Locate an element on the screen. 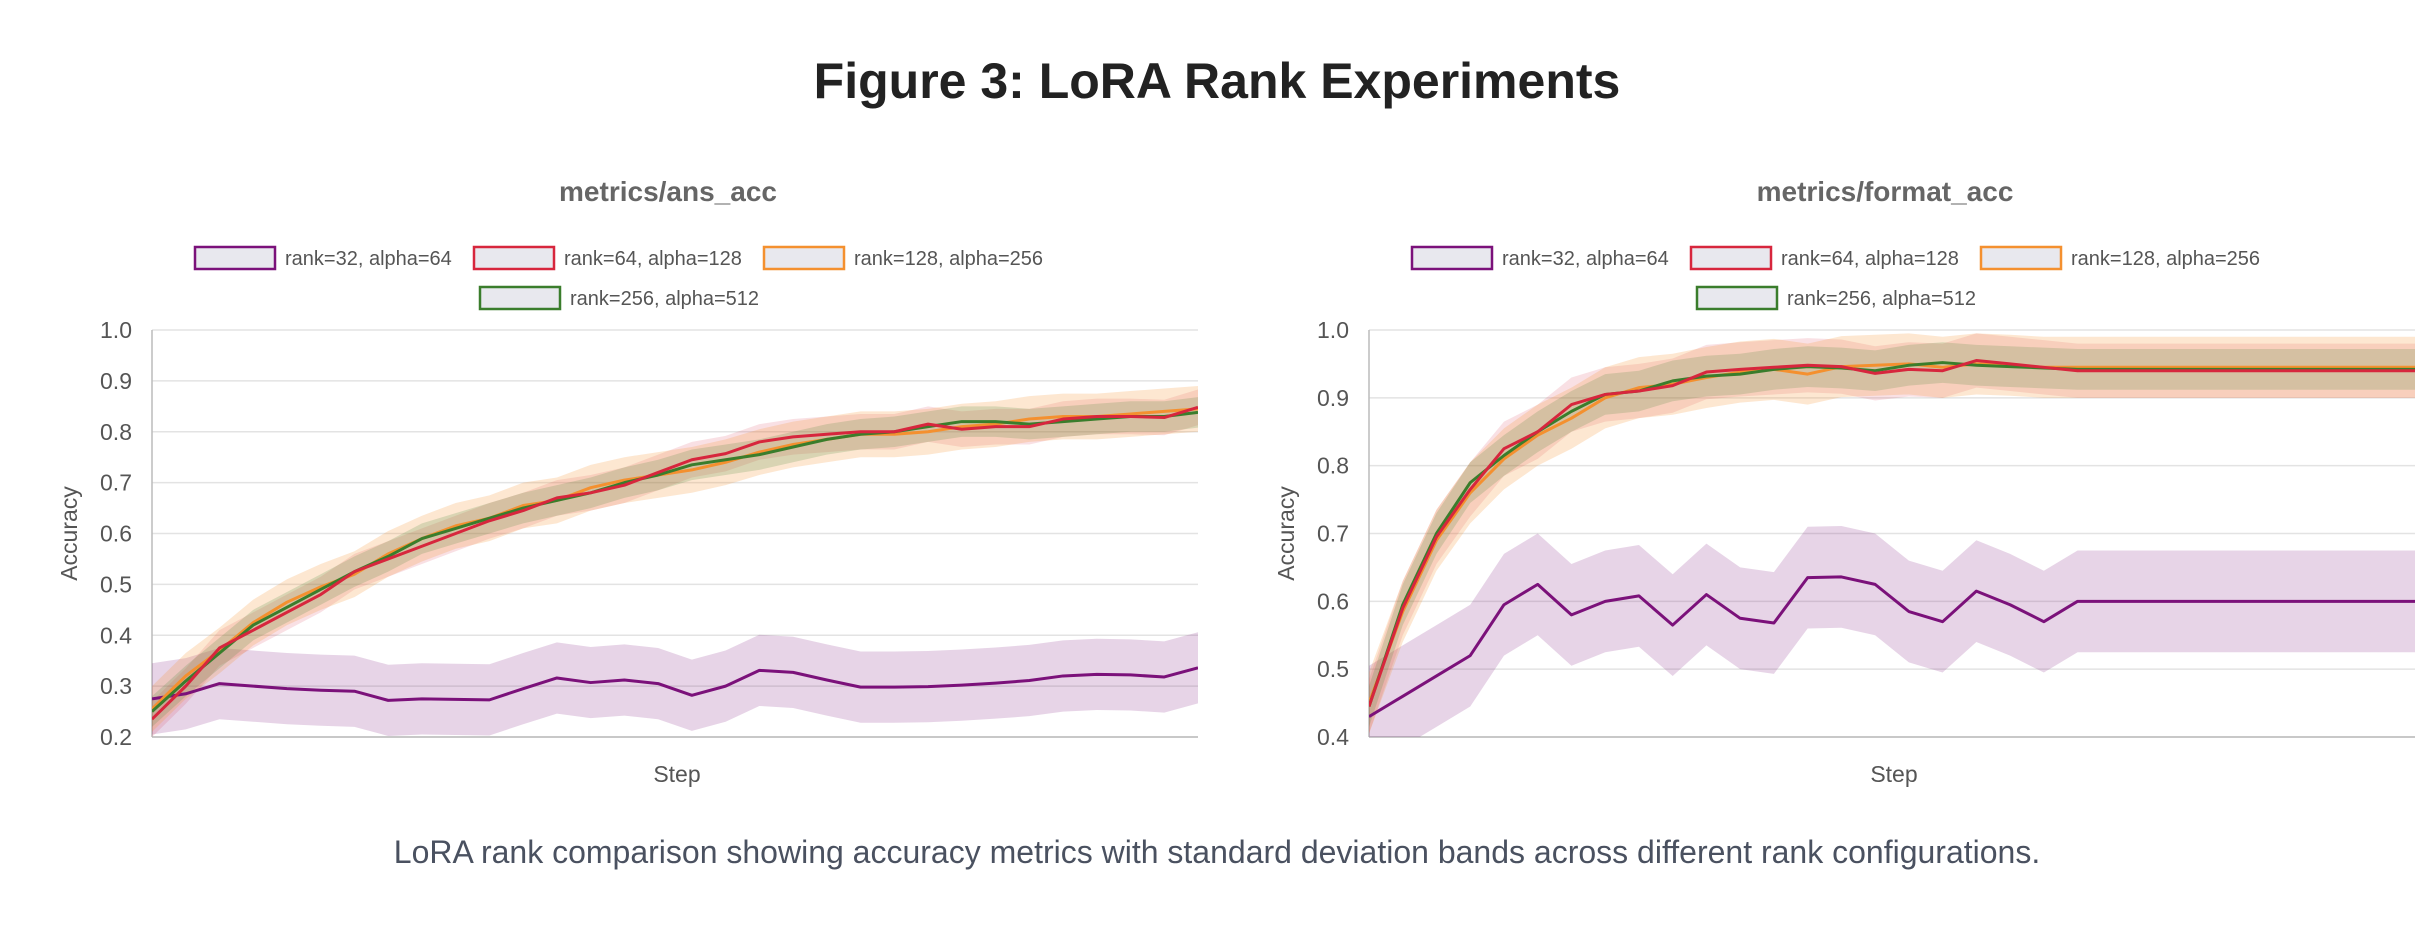  chart-title: metrics/format_acc is located at coordinates (1885, 191).